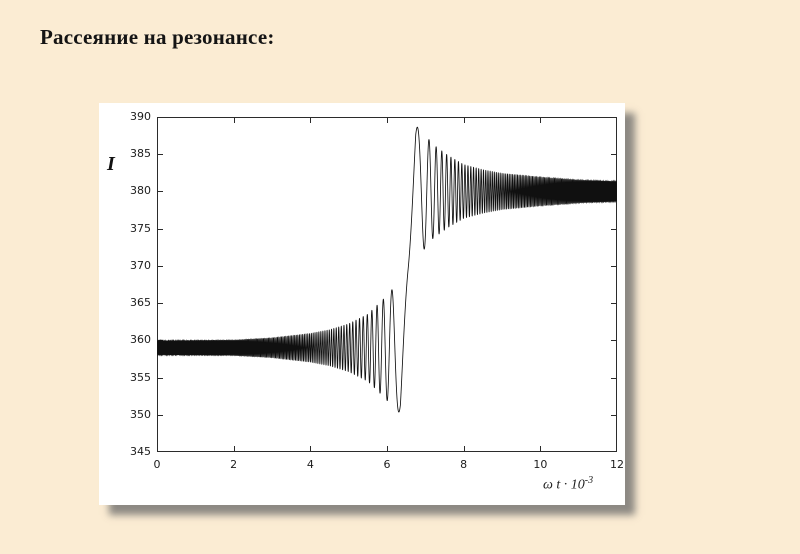  Describe the element at coordinates (140, 451) in the screenshot. I see `y-tick-label: 345` at that location.